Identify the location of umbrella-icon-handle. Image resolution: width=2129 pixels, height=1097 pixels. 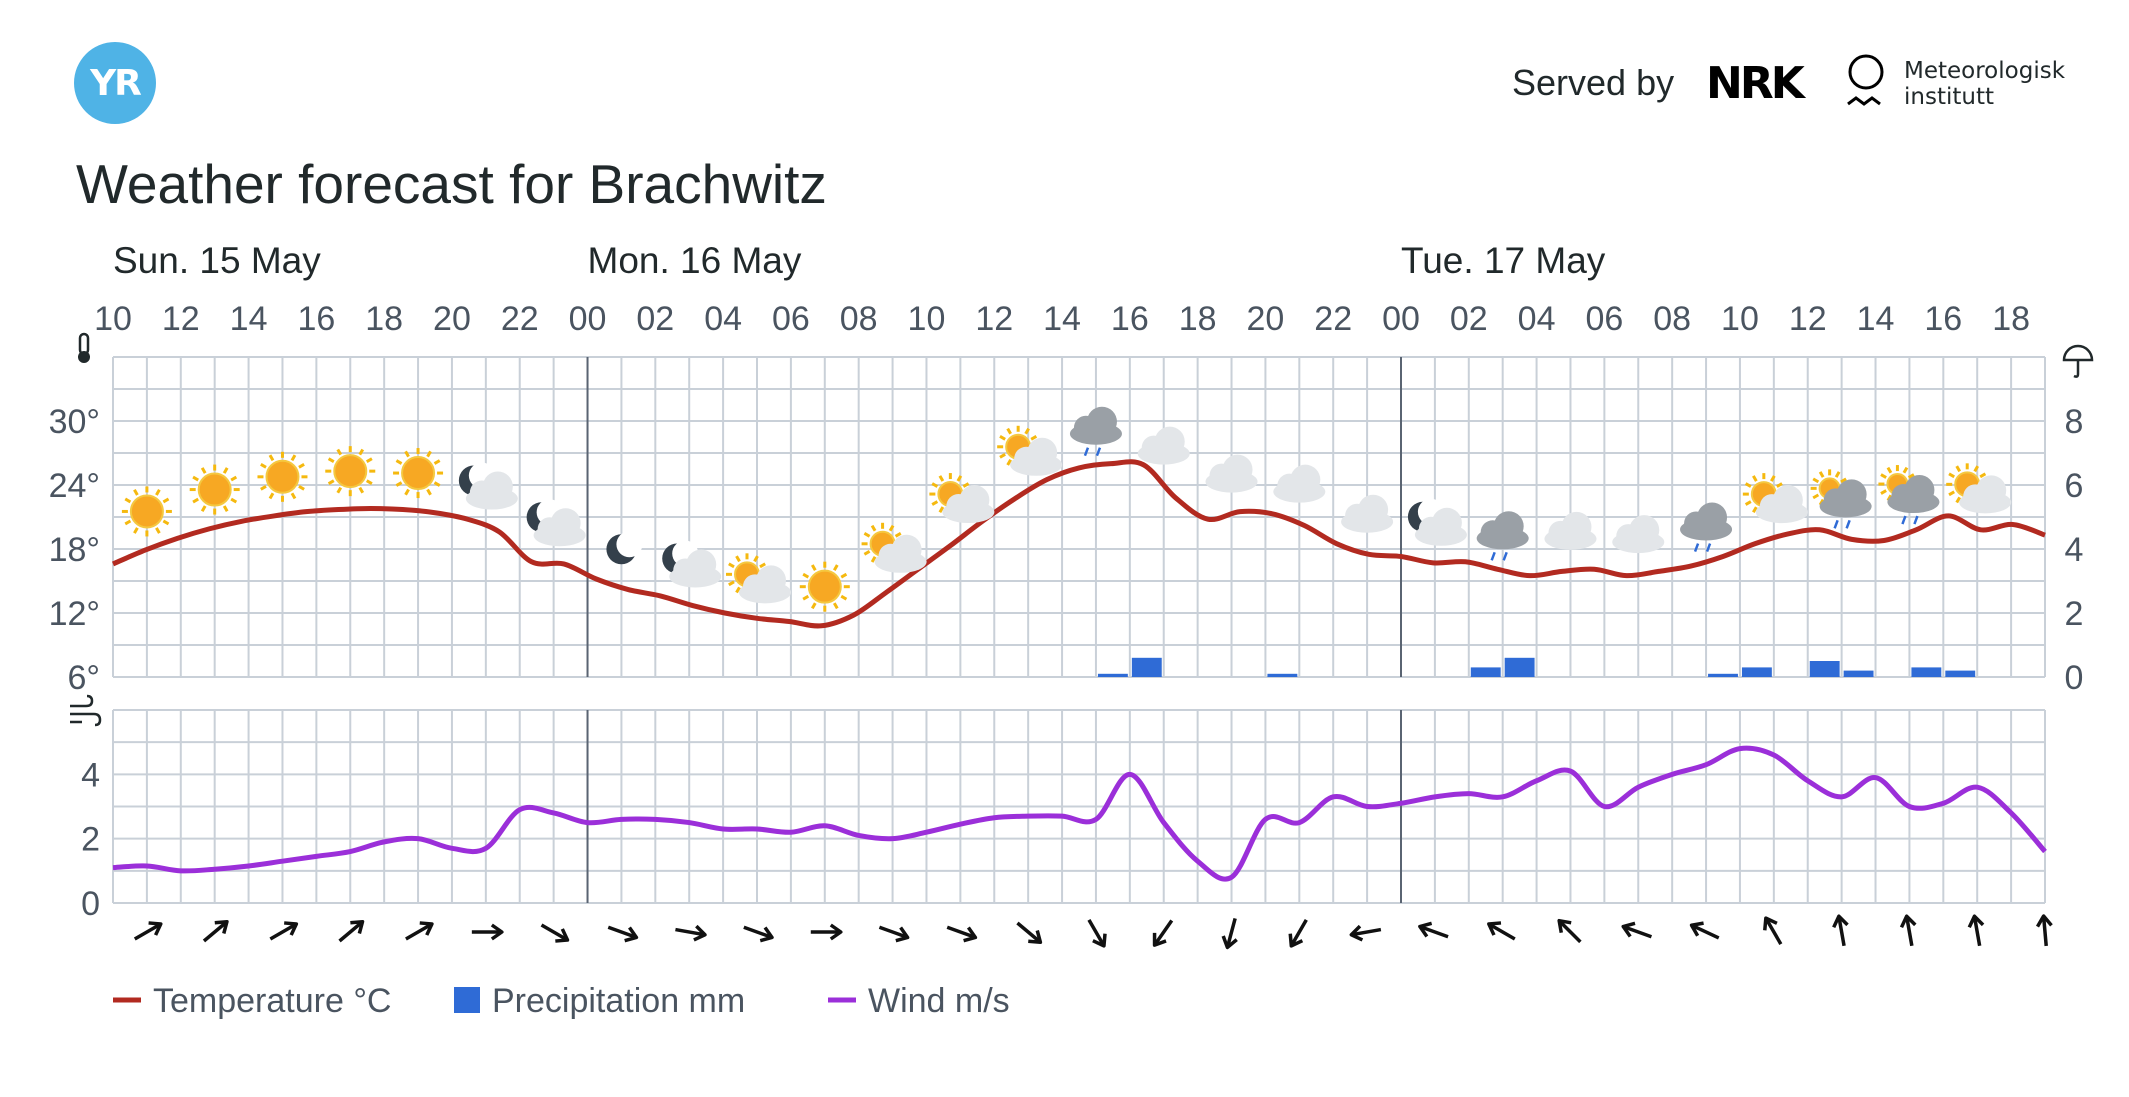
(2076, 369).